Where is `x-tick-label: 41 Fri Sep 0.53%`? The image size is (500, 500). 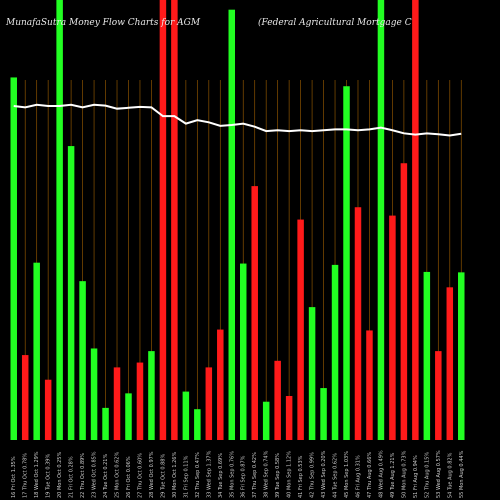 x-tick-label: 41 Fri Sep 0.53% is located at coordinates (301, 476).